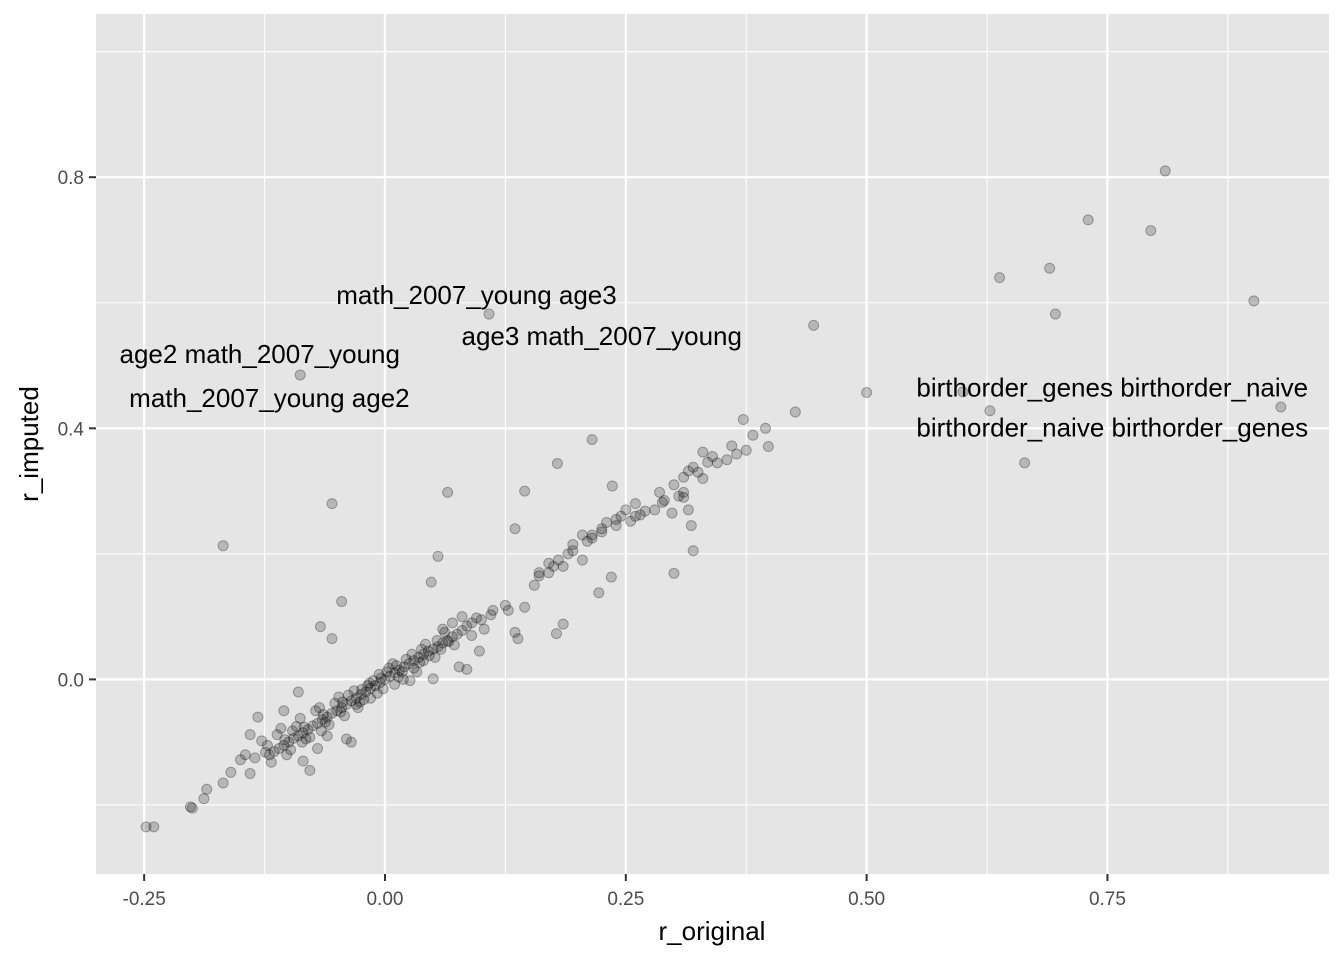 The height and width of the screenshot is (960, 1344). What do you see at coordinates (71, 178) in the screenshot?
I see `y-tick-label: 0.8` at bounding box center [71, 178].